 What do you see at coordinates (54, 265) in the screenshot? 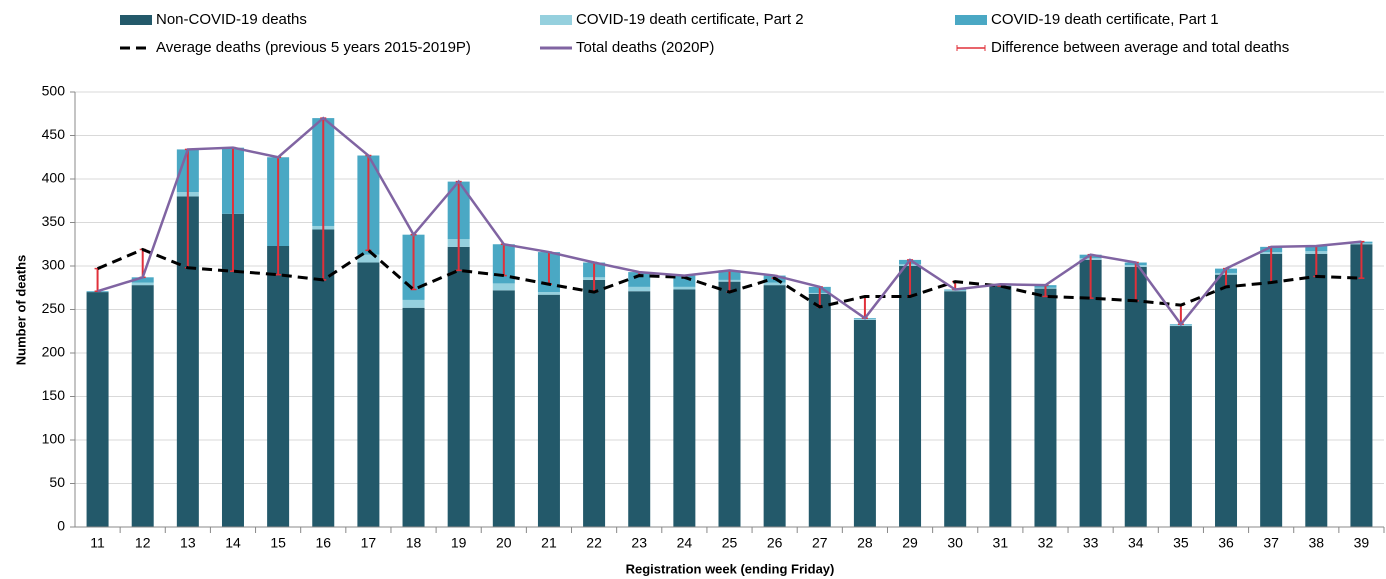
I see `y-tick-label: 300` at bounding box center [54, 265].